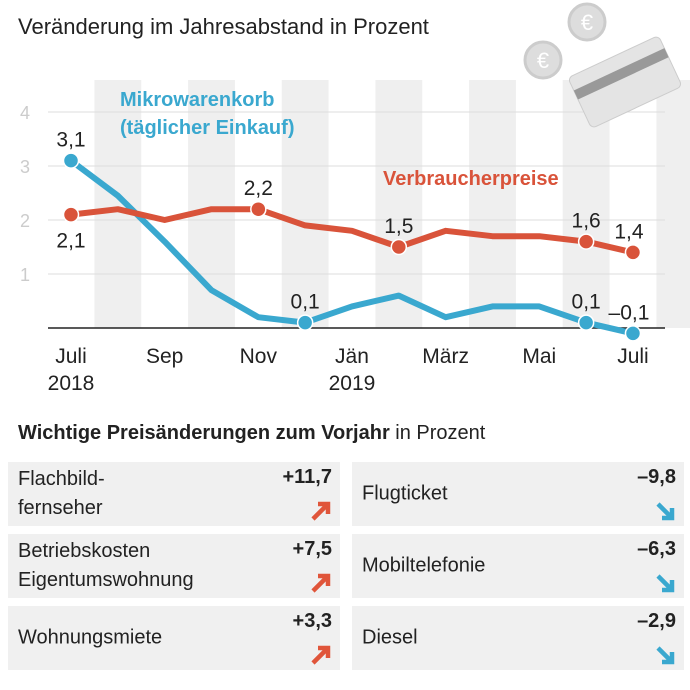 The image size is (690, 690). Describe the element at coordinates (70, 140) in the screenshot. I see `data-label: 3,1` at that location.